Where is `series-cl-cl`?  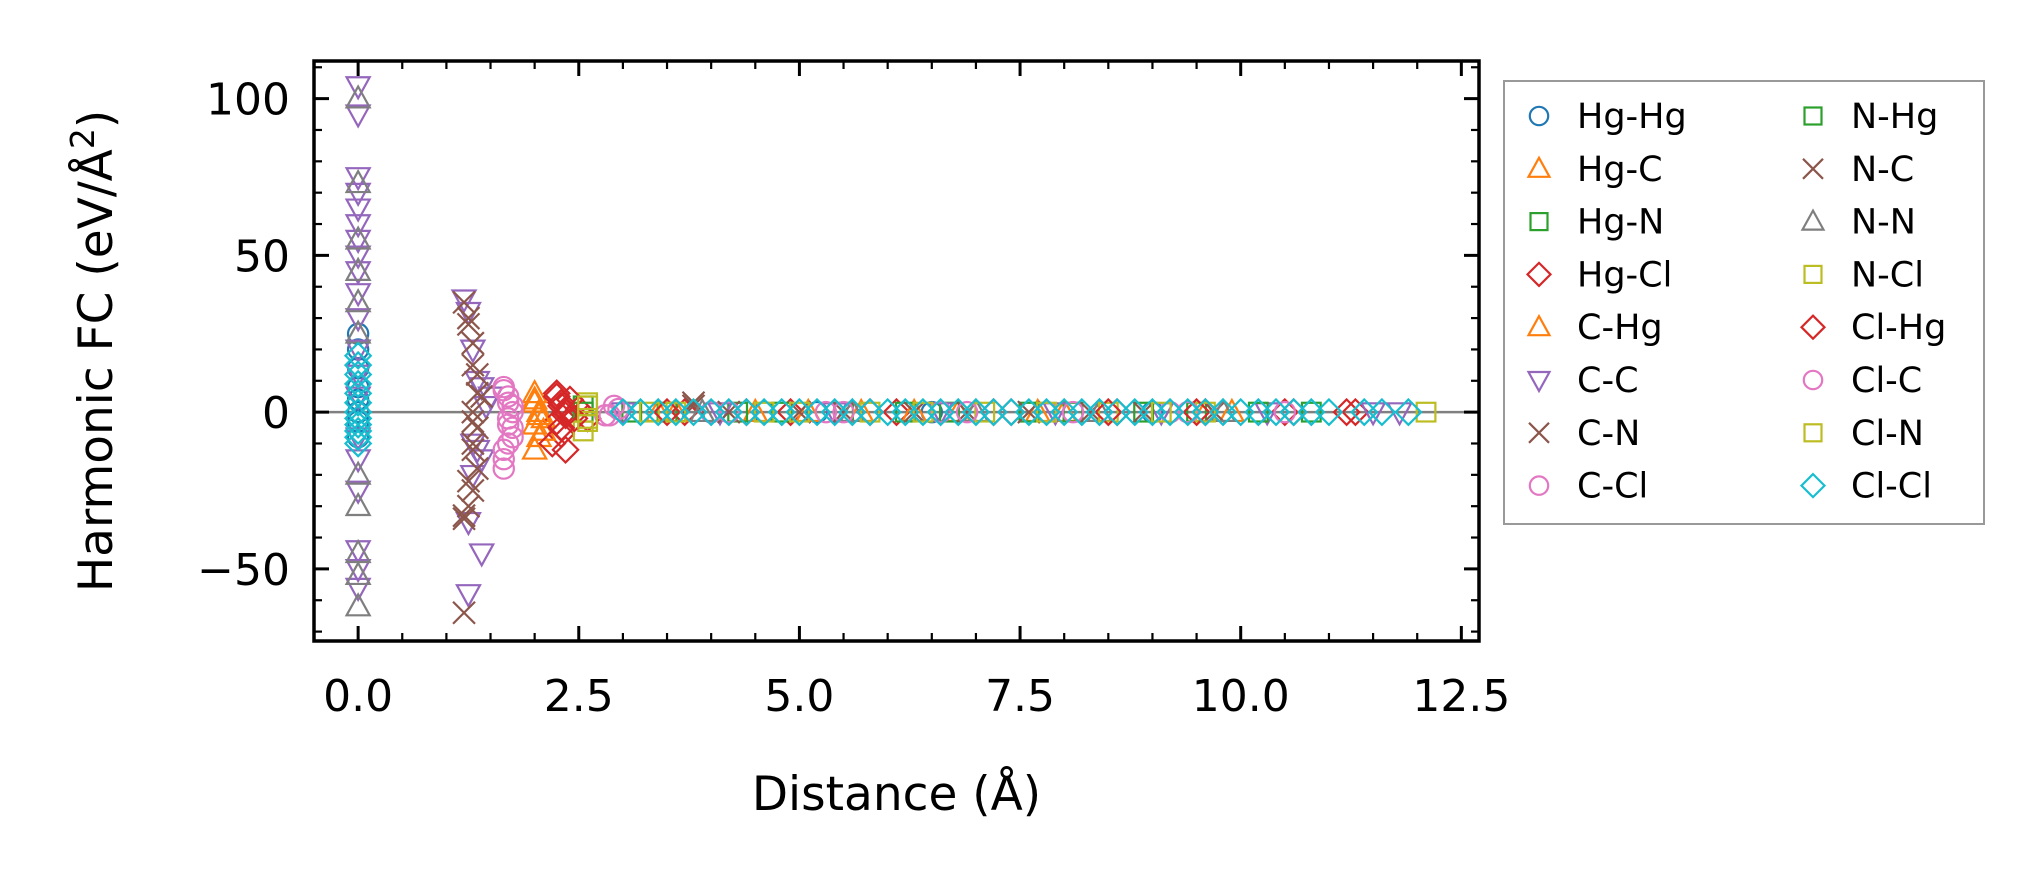 series-cl-cl is located at coordinates (883, 399).